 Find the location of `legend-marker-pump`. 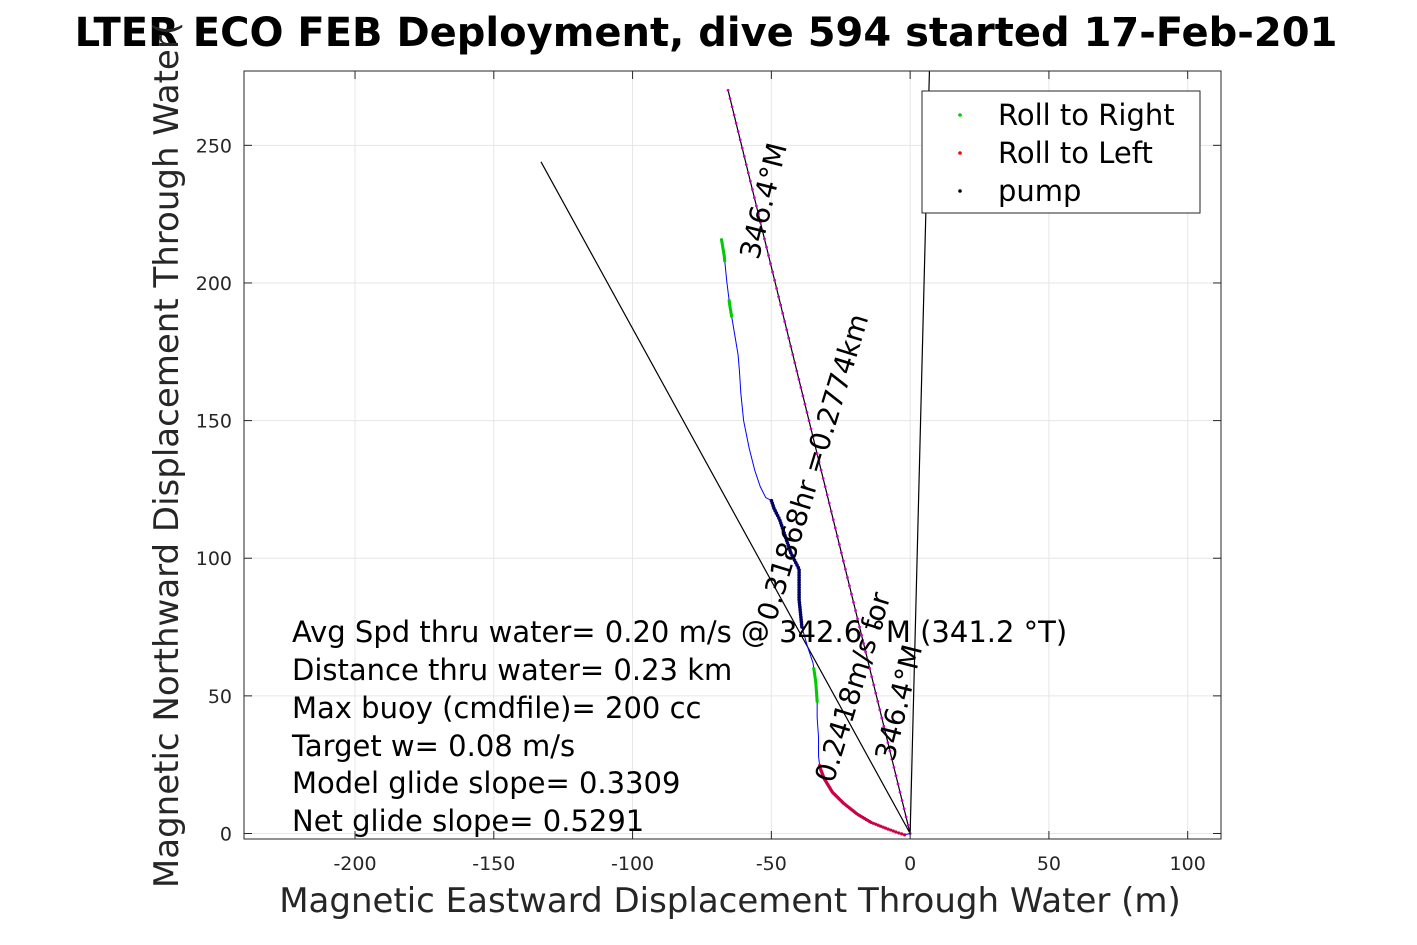

legend-marker-pump is located at coordinates (960, 191).